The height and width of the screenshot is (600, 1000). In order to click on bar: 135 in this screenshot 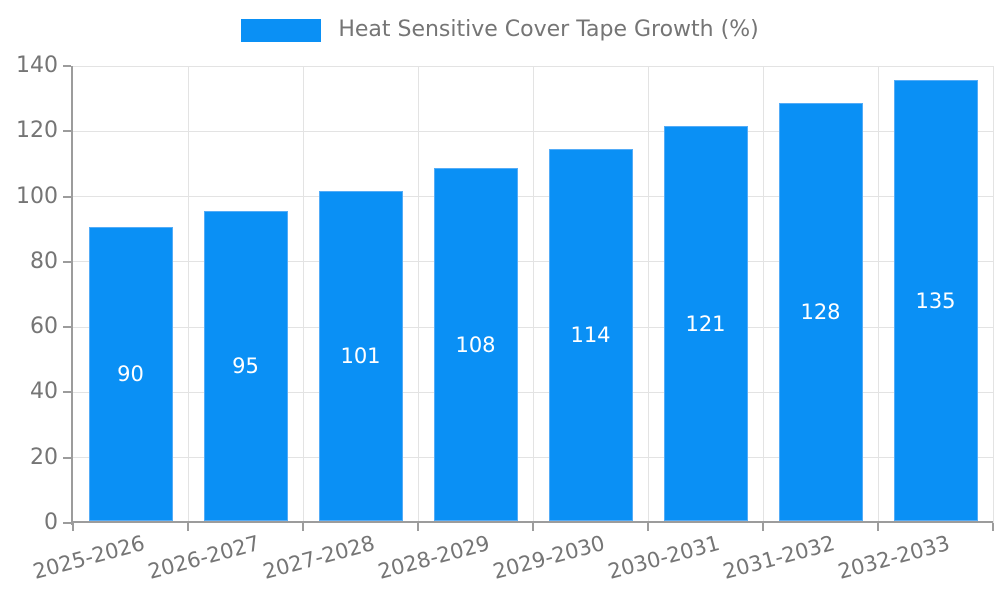, I will do `click(935, 300)`.